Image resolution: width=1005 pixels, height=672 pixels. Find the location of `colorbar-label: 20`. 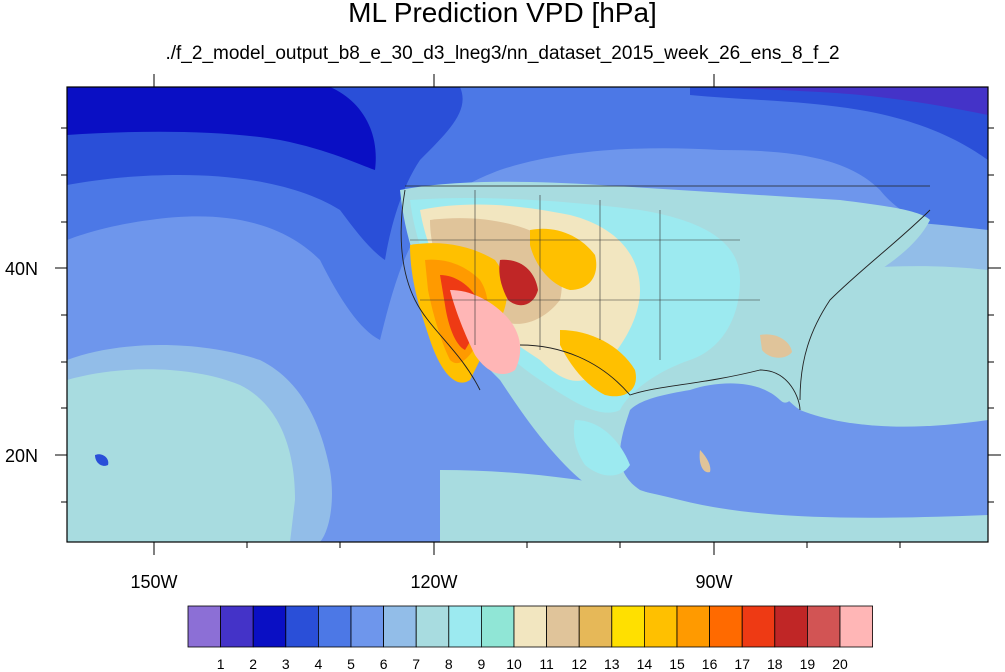

colorbar-label: 20 is located at coordinates (840, 664).